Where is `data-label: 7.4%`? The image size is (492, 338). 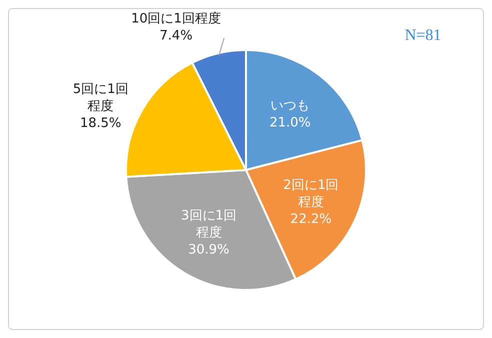 data-label: 7.4% is located at coordinates (176, 36).